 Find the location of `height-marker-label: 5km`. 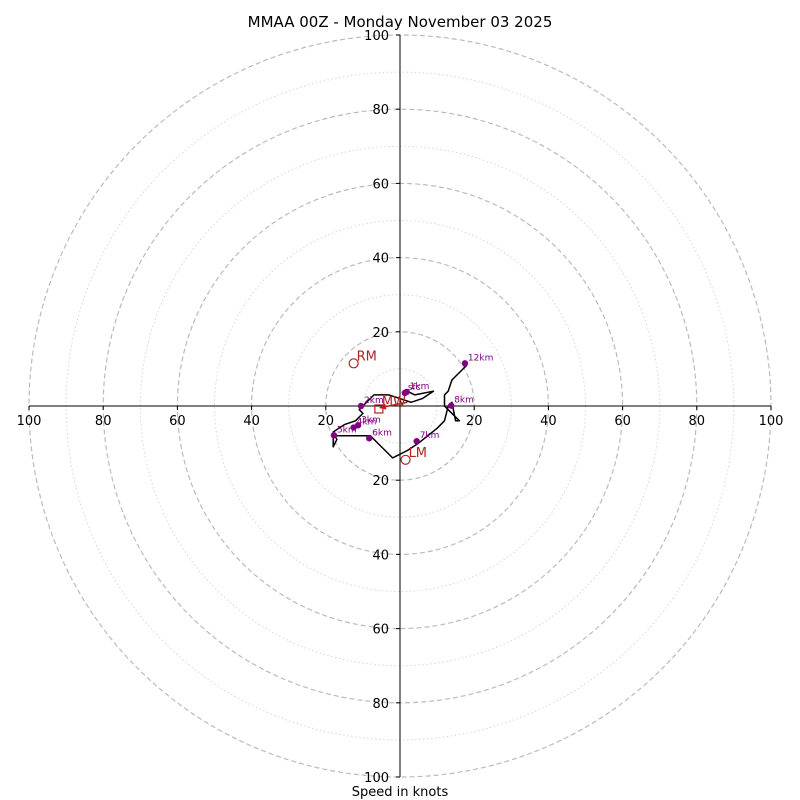

height-marker-label: 5km is located at coordinates (347, 430).